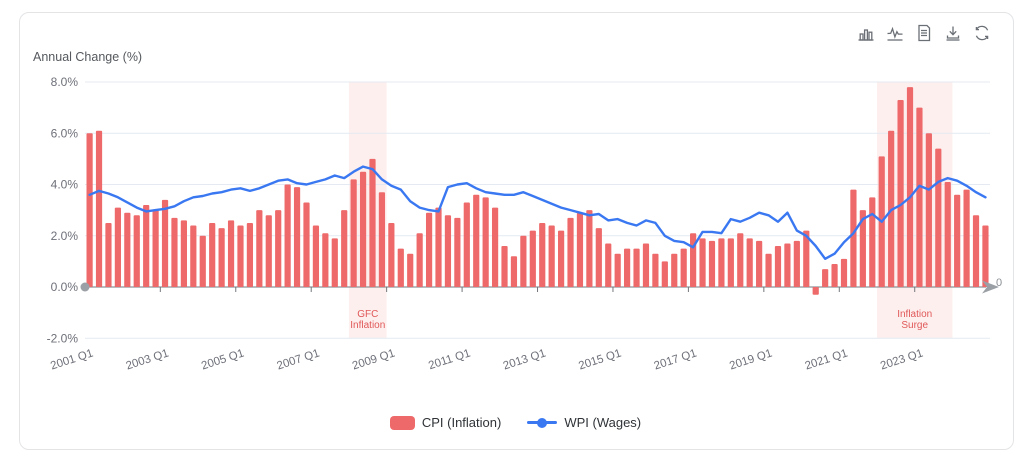  I want to click on data-view-icon, so click(924, 33).